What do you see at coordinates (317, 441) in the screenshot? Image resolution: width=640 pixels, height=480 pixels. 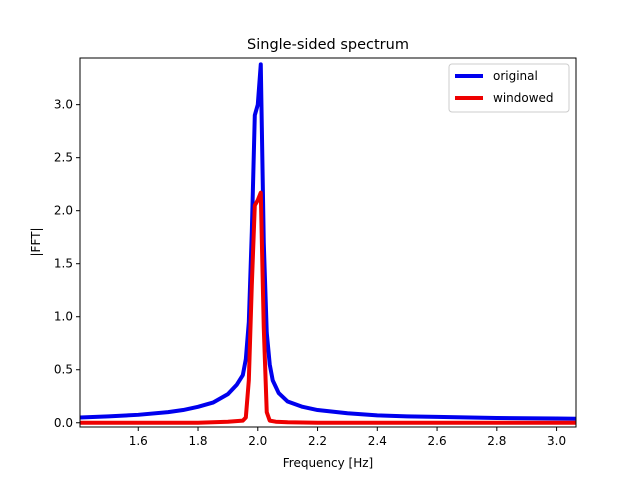 I see `x-tick-label: 2.2` at bounding box center [317, 441].